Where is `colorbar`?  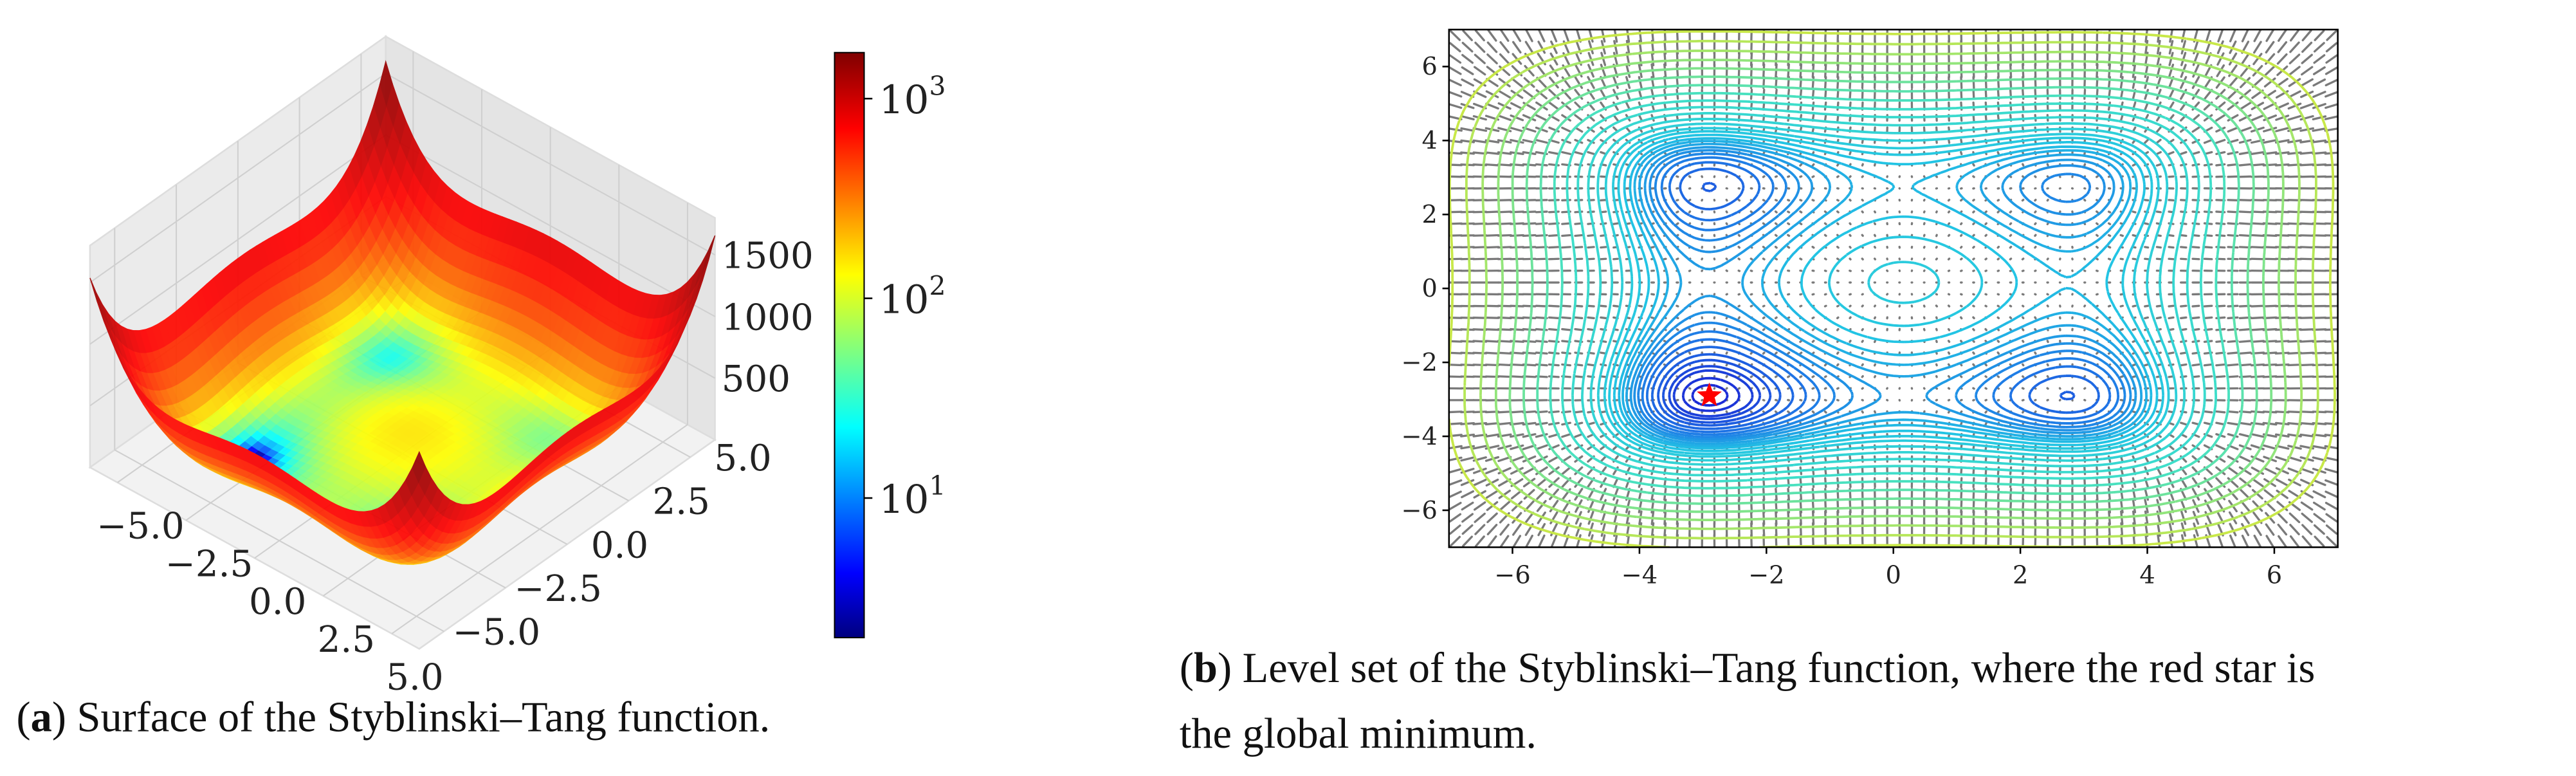
colorbar is located at coordinates (849, 344).